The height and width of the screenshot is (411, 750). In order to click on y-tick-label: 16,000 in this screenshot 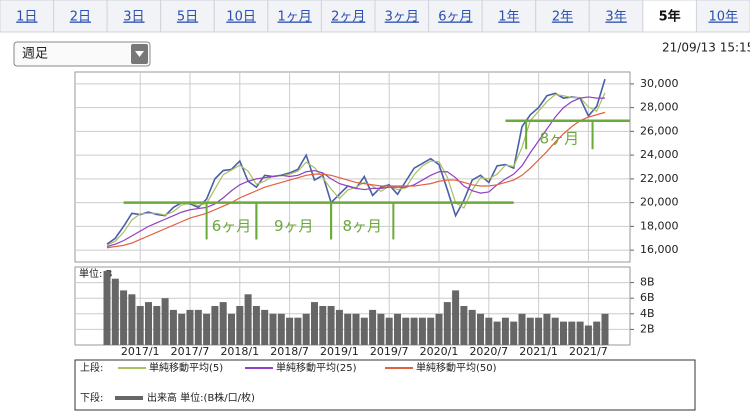, I will do `click(659, 249)`.